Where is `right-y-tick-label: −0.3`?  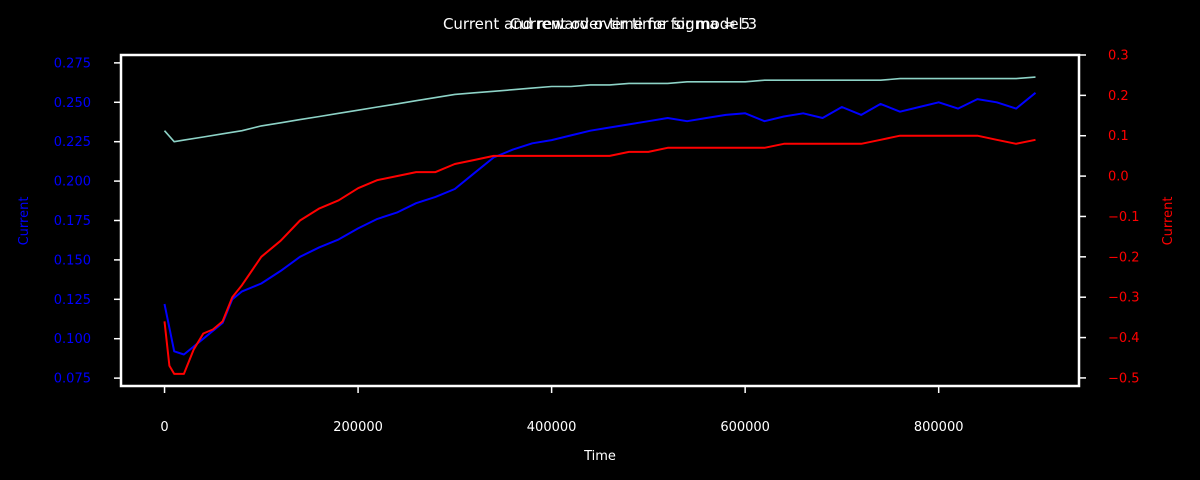
right-y-tick-label: −0.3 is located at coordinates (1124, 298).